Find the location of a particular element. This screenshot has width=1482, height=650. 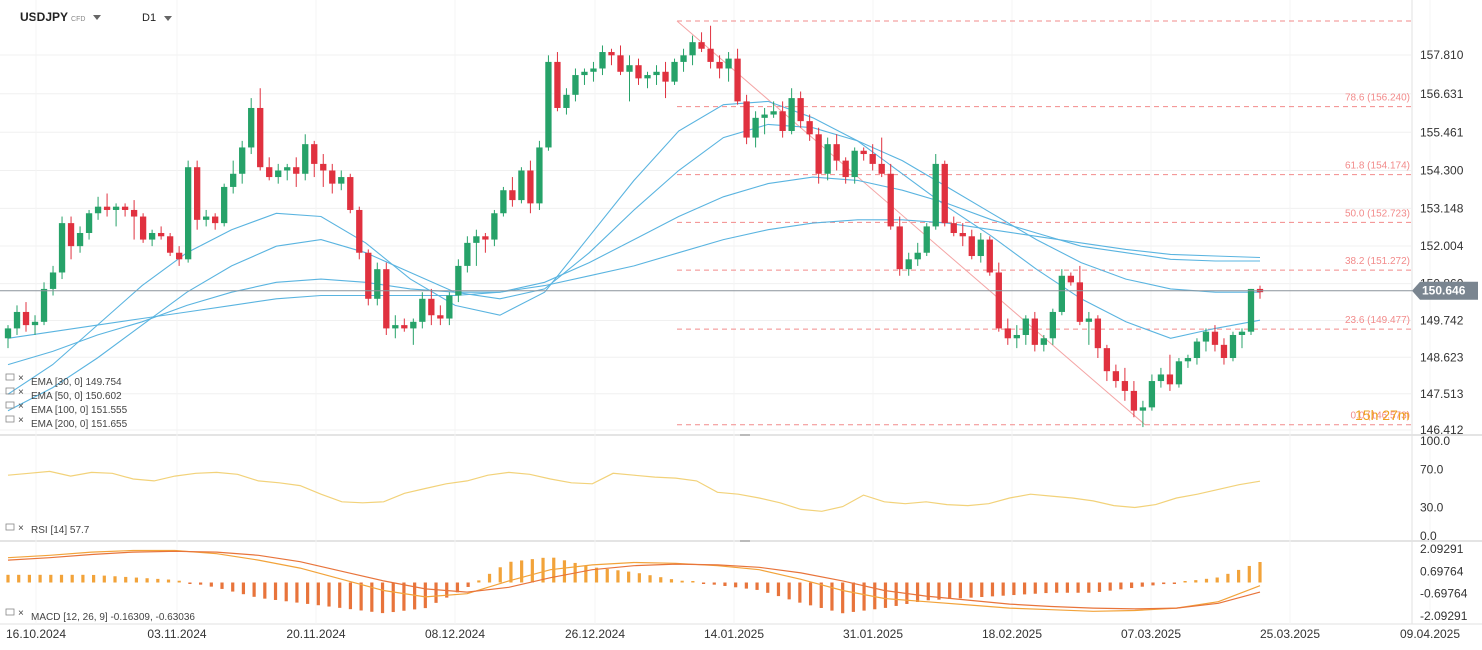

timeframe-selector: D1 is located at coordinates (157, 18).